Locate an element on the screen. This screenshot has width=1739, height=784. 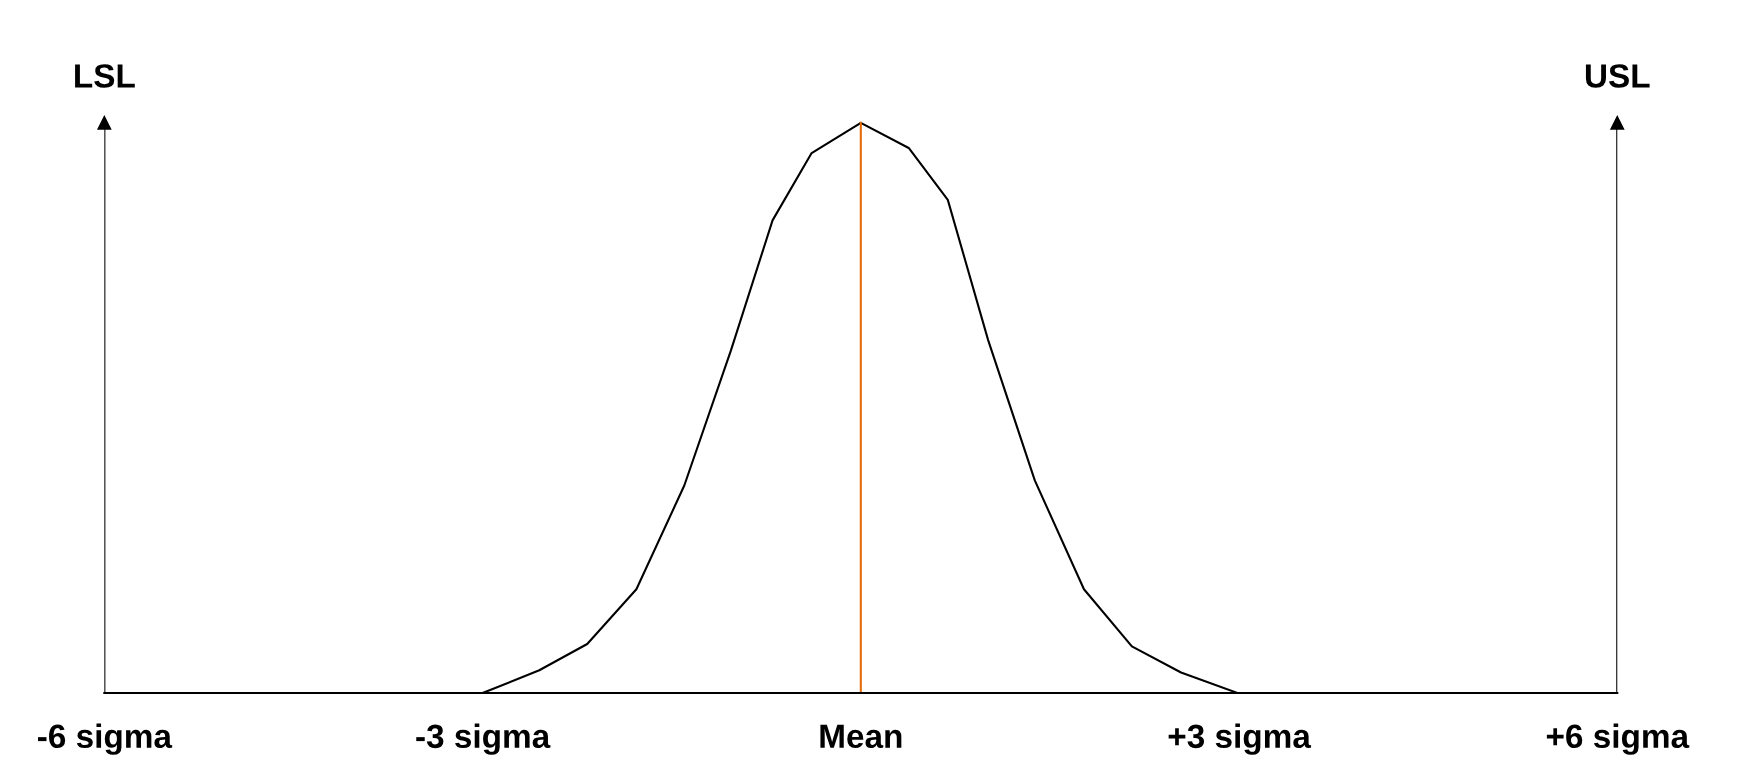
x-tick-label: Mean is located at coordinates (861, 736).